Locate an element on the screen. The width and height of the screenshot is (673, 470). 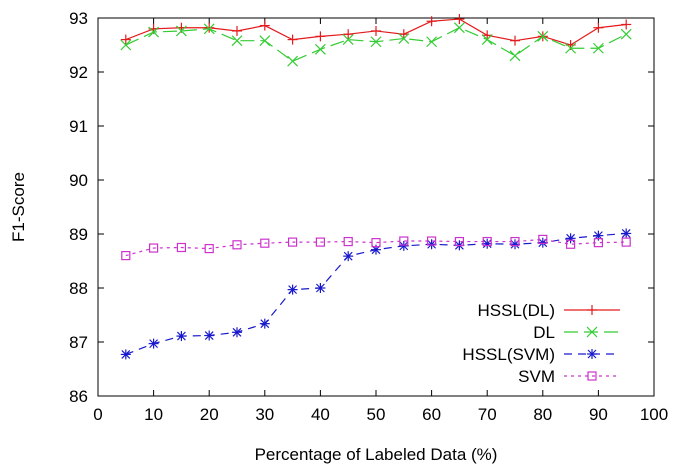
legend-item-hssl-svm: HSSL(SVM) is located at coordinates (541, 354).